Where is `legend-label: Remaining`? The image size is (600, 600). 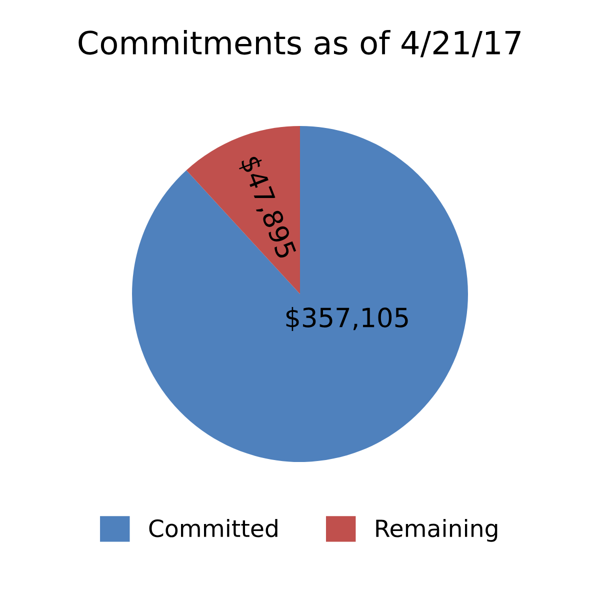 legend-label: Remaining is located at coordinates (437, 530).